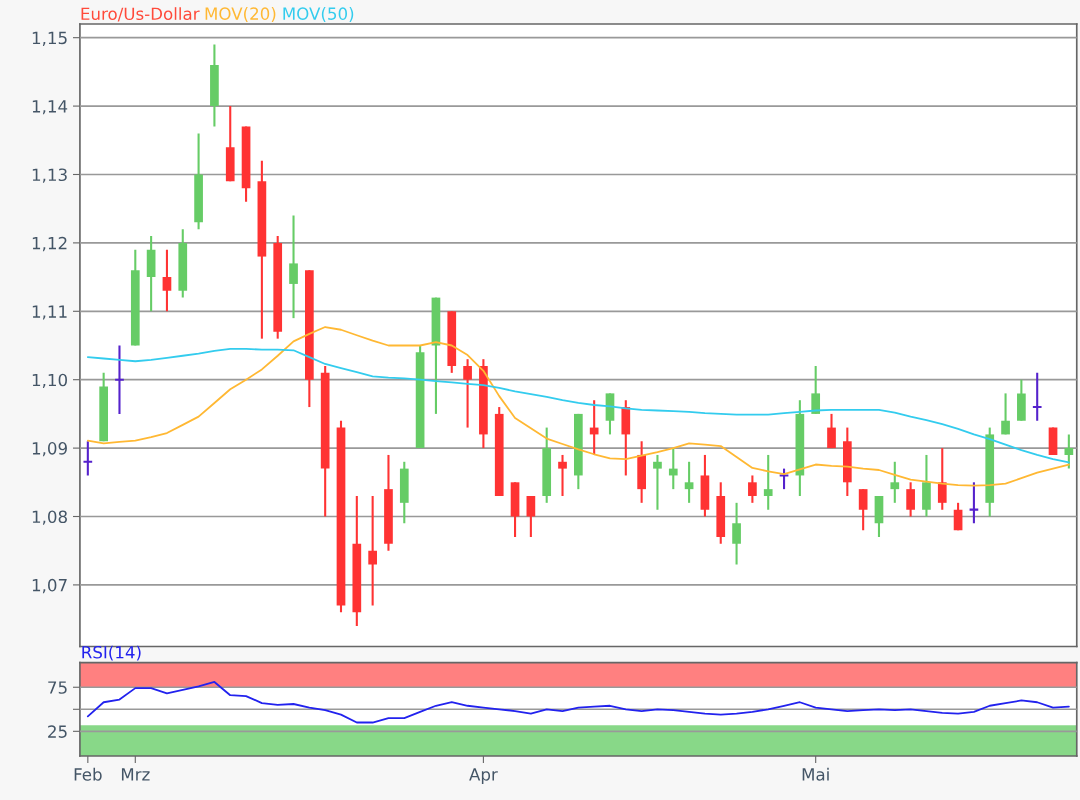 The width and height of the screenshot is (1080, 800). What do you see at coordinates (483, 776) in the screenshot?
I see `x-tick-label: Apr` at bounding box center [483, 776].